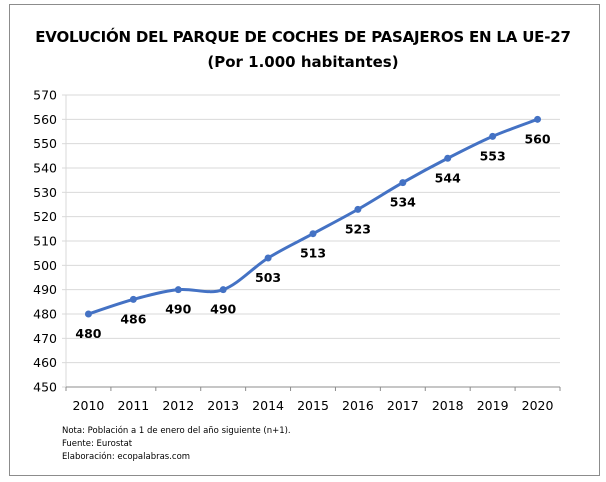  What do you see at coordinates (313, 253) in the screenshot?
I see `data-label: 513` at bounding box center [313, 253].